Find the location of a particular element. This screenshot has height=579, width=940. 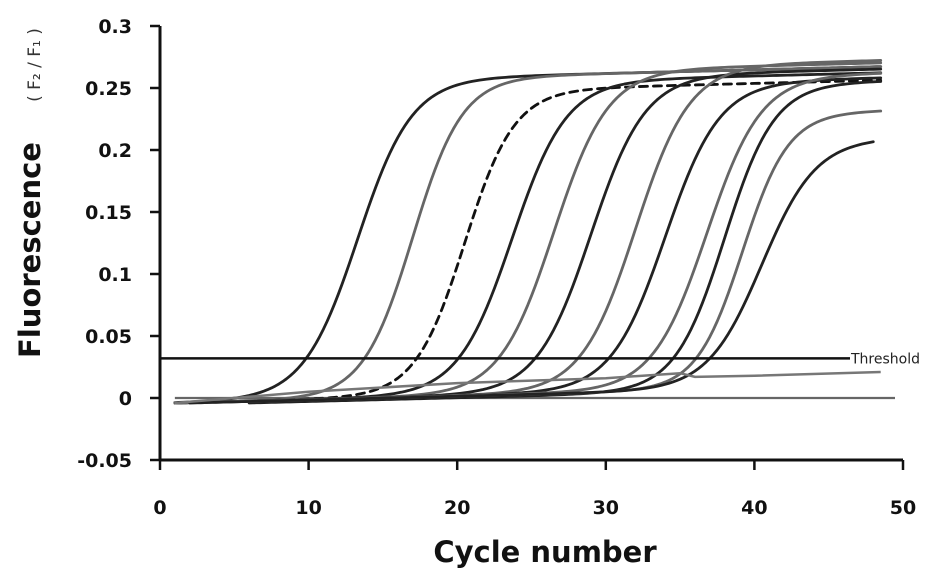

x-tick-label: 50 is located at coordinates (903, 508).